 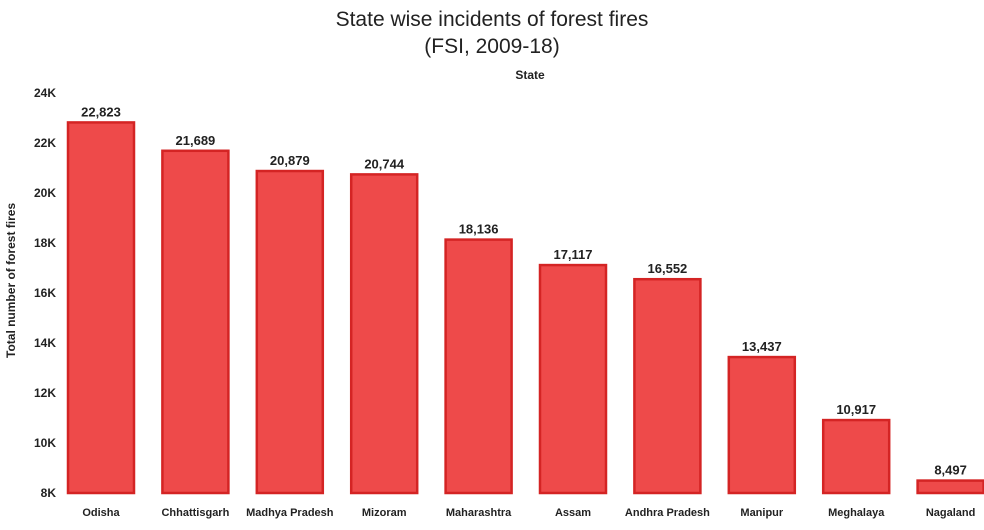 What do you see at coordinates (668, 268) in the screenshot?
I see `bar-value-label: 16,552` at bounding box center [668, 268].